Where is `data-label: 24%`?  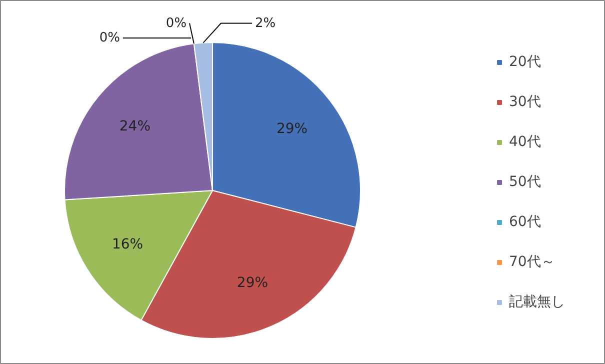
data-label: 24% is located at coordinates (135, 126).